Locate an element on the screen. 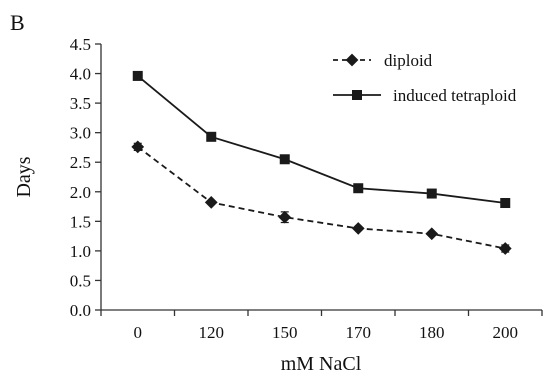  legend-label-induced-tetraploid: induced tetraploid is located at coordinates (455, 95).